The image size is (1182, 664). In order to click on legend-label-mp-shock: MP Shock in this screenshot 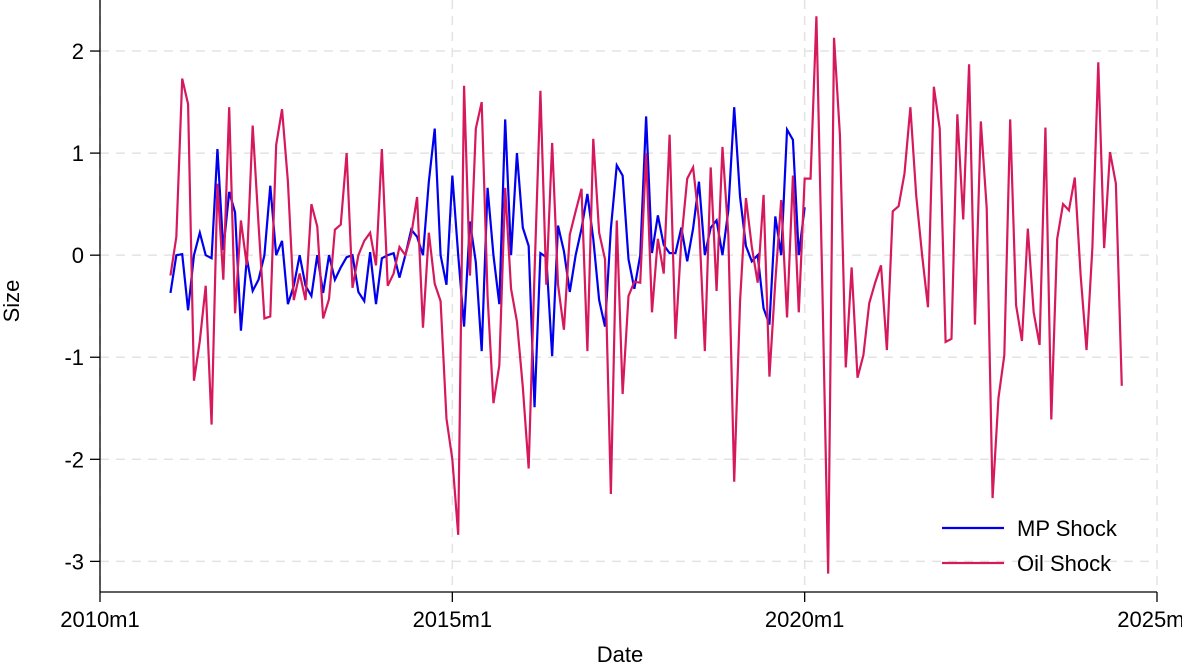, I will do `click(1067, 528)`.